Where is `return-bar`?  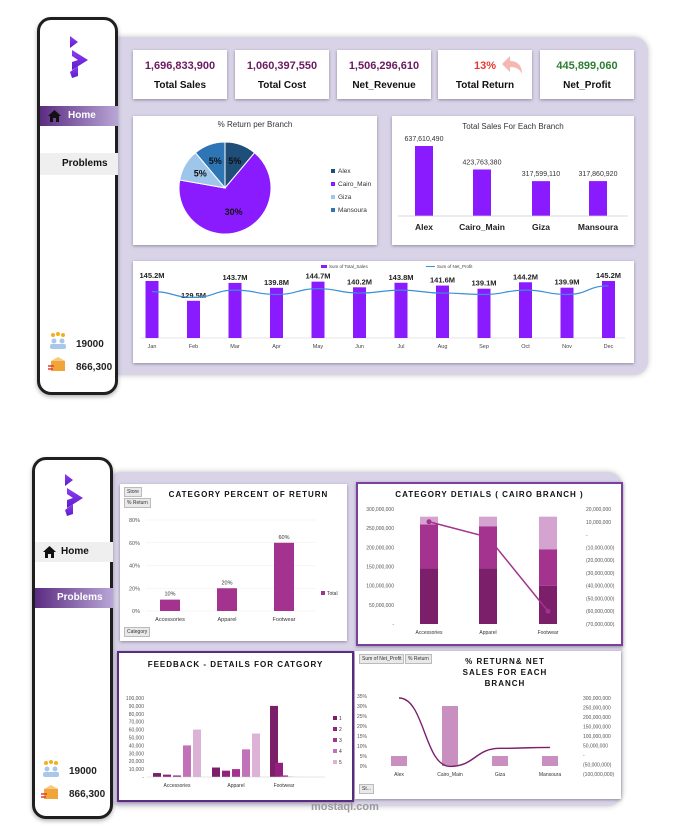
return-bar is located at coordinates (450, 736).